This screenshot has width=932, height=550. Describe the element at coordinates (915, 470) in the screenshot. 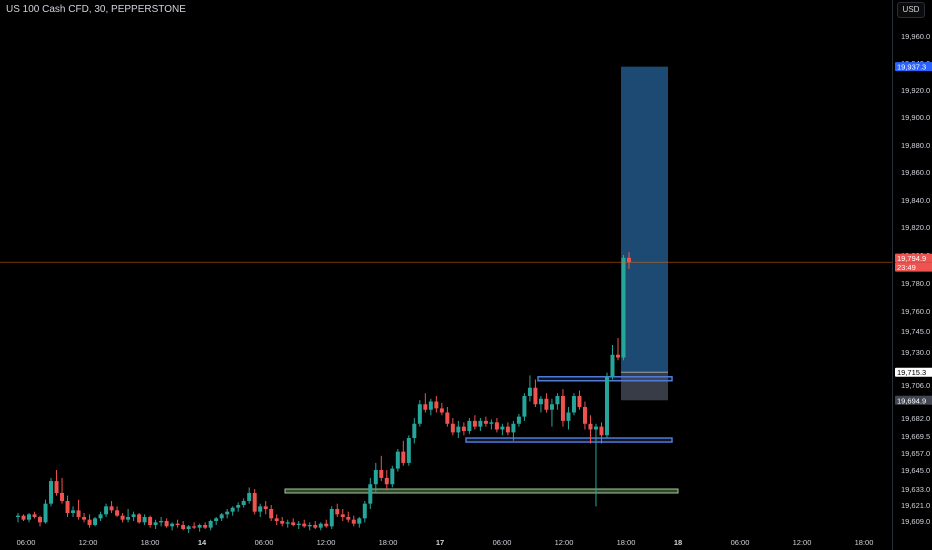

I see `price-tick-label: 19,645.0` at that location.